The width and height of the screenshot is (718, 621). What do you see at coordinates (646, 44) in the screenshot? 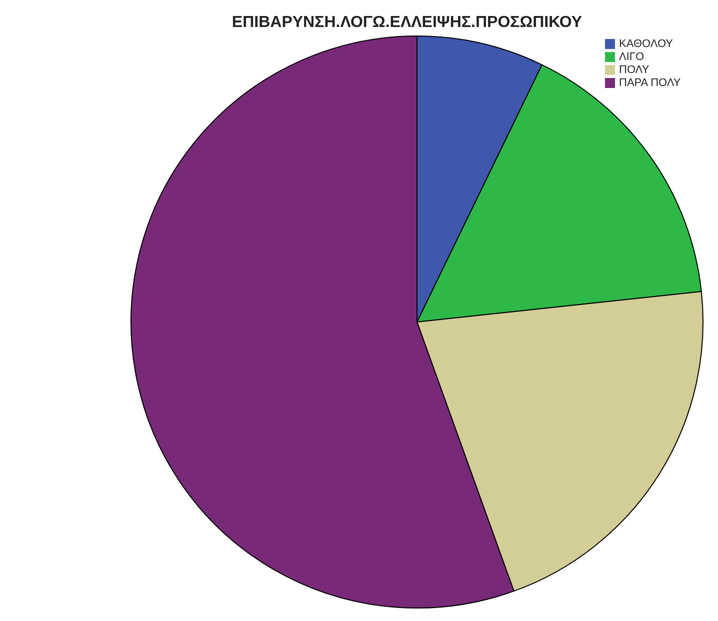
I see `legend-label: ΚΑΘΟΛΟΥ` at bounding box center [646, 44].